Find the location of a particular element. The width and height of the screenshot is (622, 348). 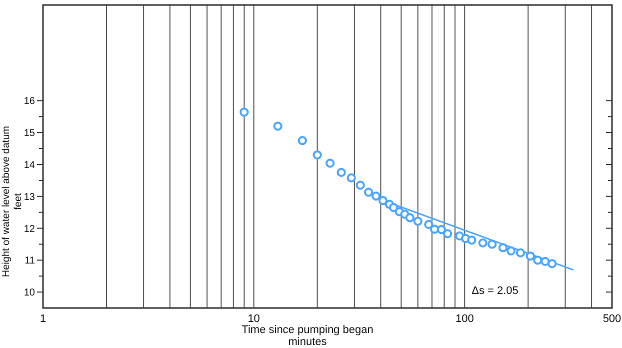

x-axis-title: Time since pumping began minutes is located at coordinates (308, 336).